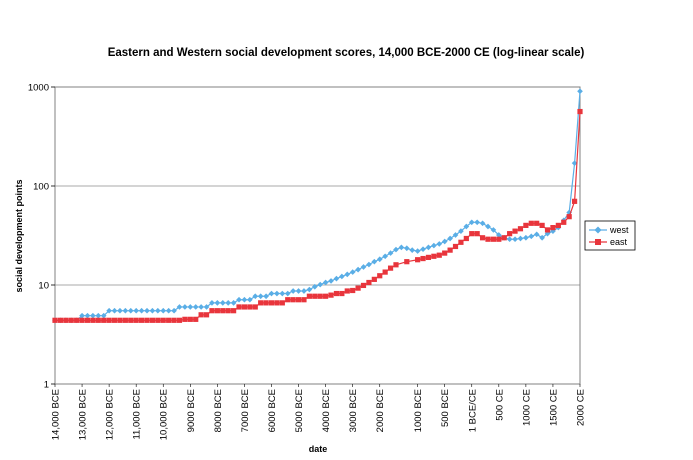 This screenshot has width=693, height=460. What do you see at coordinates (299, 410) in the screenshot?
I see `x-tick-label: 5000 BCE` at bounding box center [299, 410].